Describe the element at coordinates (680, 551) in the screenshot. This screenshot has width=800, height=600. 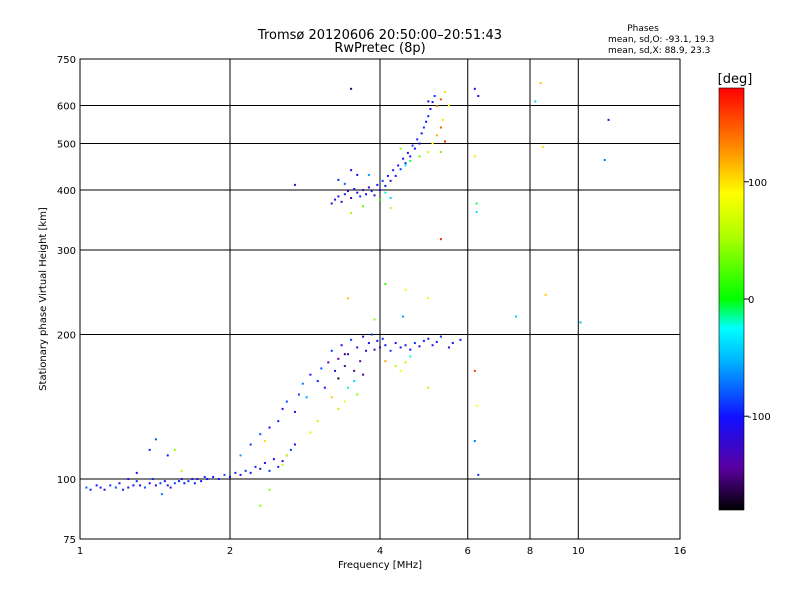
I see `x-tick-label: 16` at that location.